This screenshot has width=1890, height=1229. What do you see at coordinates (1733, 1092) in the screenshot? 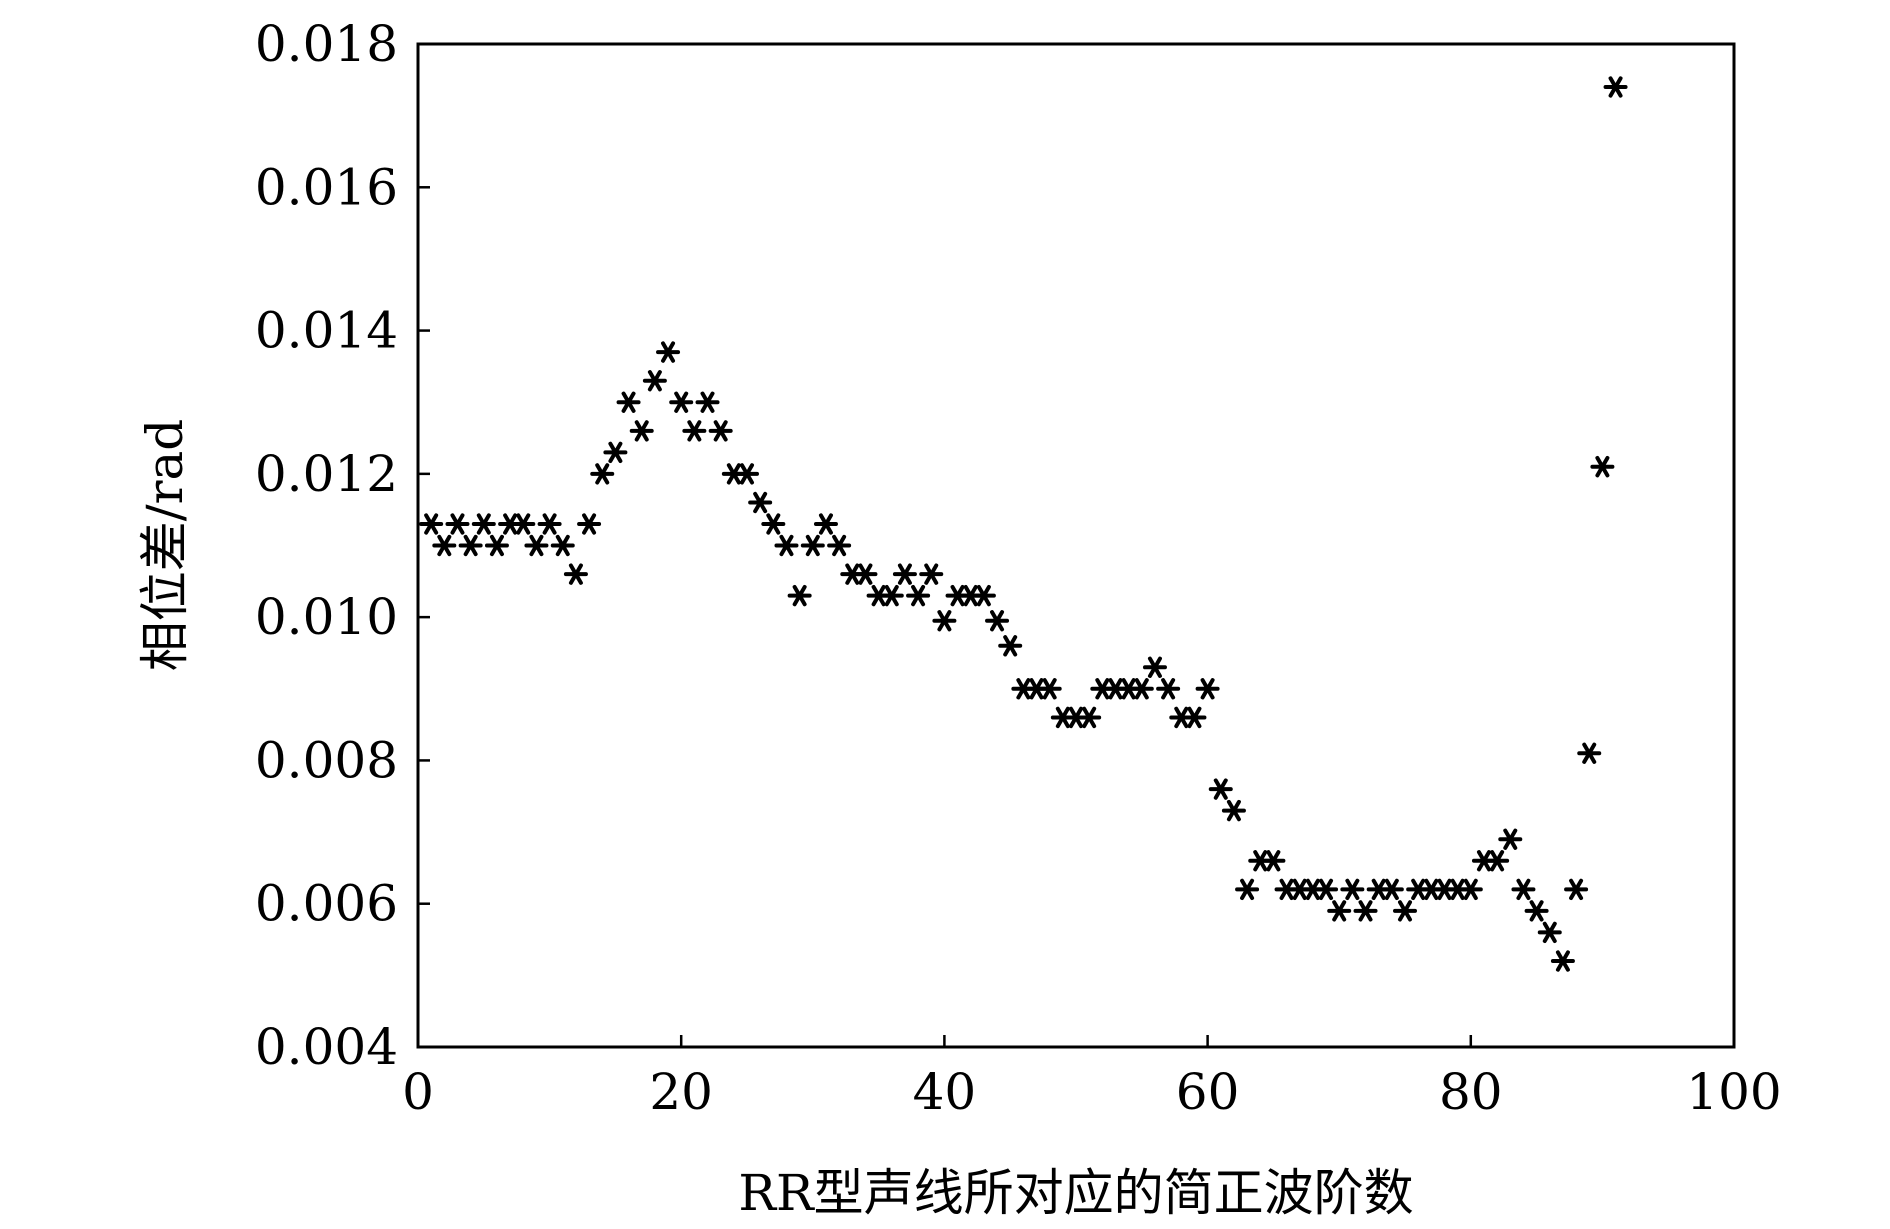
I see `x-tick-label: 100` at bounding box center [1733, 1092].